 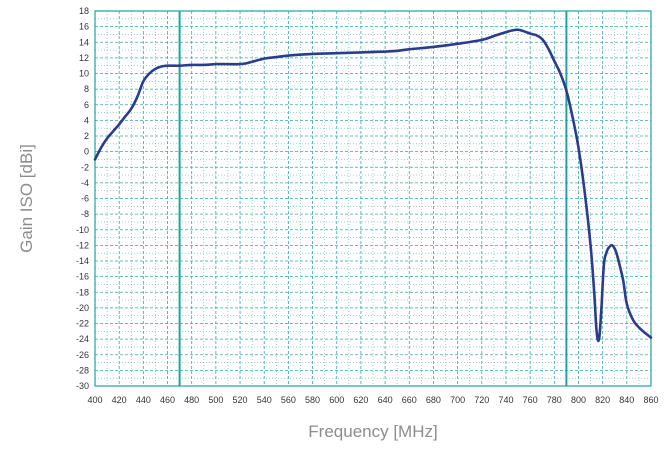 What do you see at coordinates (288, 400) in the screenshot?
I see `x-tick-label: 560` at bounding box center [288, 400].